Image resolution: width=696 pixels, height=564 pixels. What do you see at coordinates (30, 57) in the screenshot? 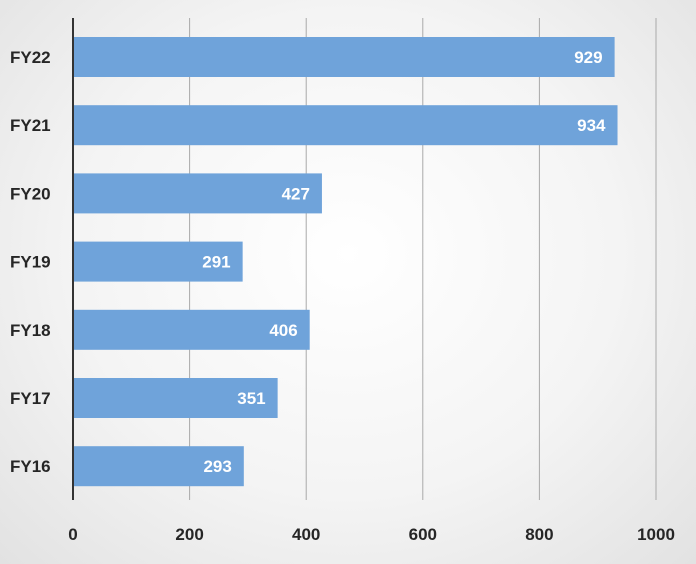
I see `category-label: FY22` at bounding box center [30, 57].